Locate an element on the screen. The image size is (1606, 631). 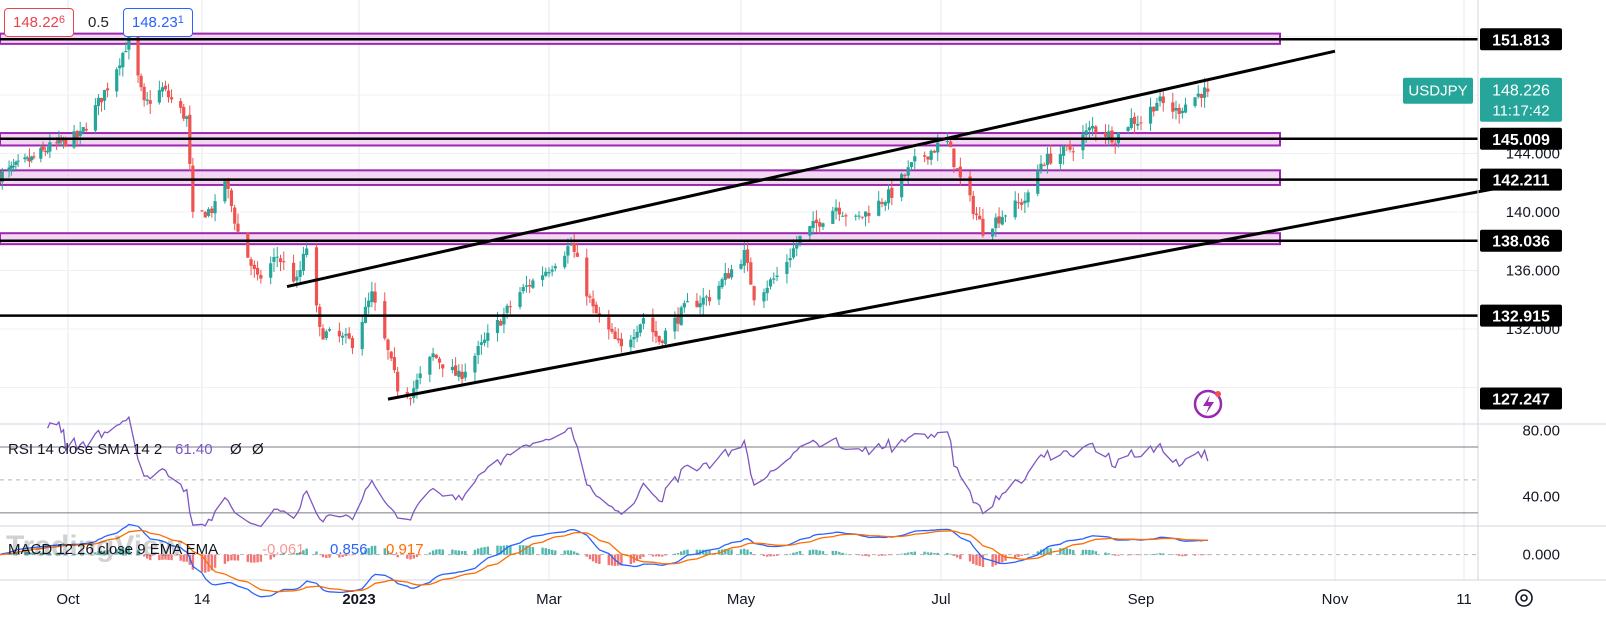
quote-panel: 148.226 0.5 148.231 is located at coordinates (98, 22).